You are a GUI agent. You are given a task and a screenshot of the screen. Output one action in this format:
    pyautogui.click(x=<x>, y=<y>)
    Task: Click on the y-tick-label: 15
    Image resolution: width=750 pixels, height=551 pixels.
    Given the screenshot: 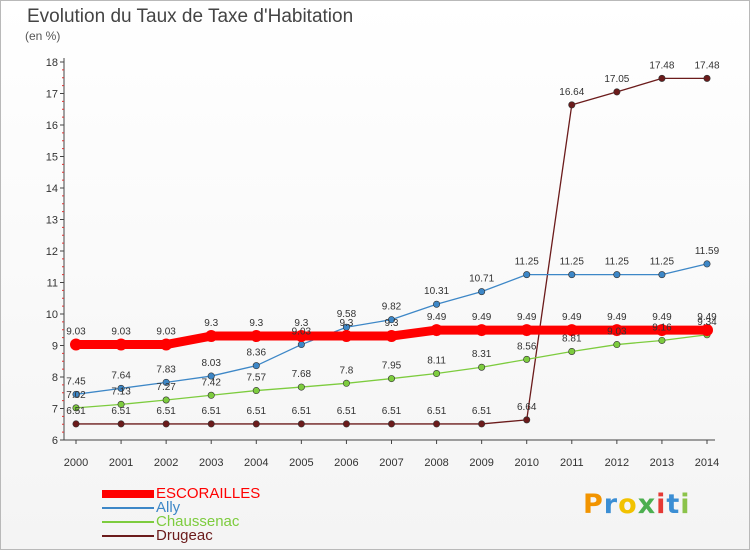 What is the action you would take?
    pyautogui.click(x=52, y=158)
    